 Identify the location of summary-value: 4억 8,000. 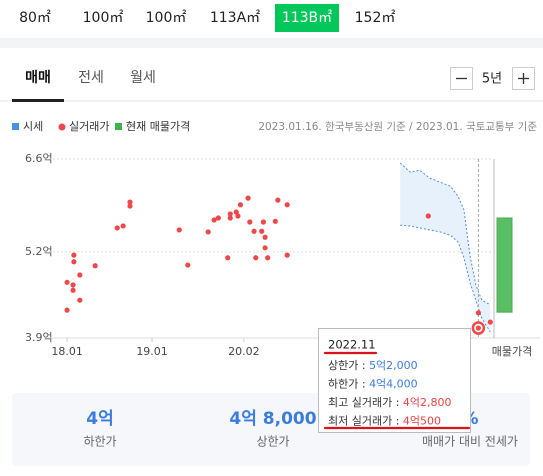
(272, 419).